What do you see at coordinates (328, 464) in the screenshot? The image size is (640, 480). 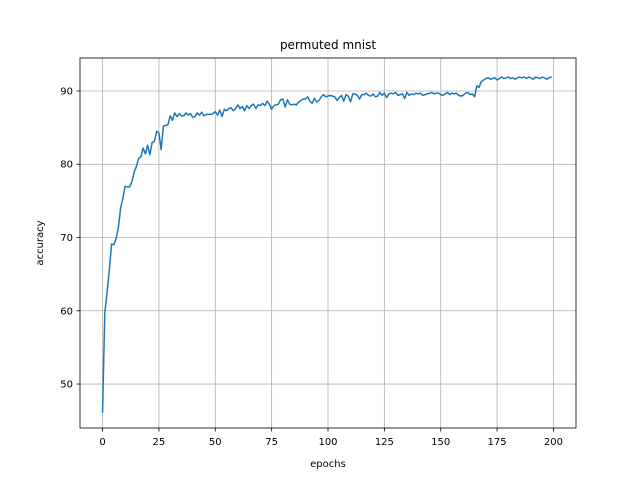 I see `x-axis-label: epochs` at bounding box center [328, 464].